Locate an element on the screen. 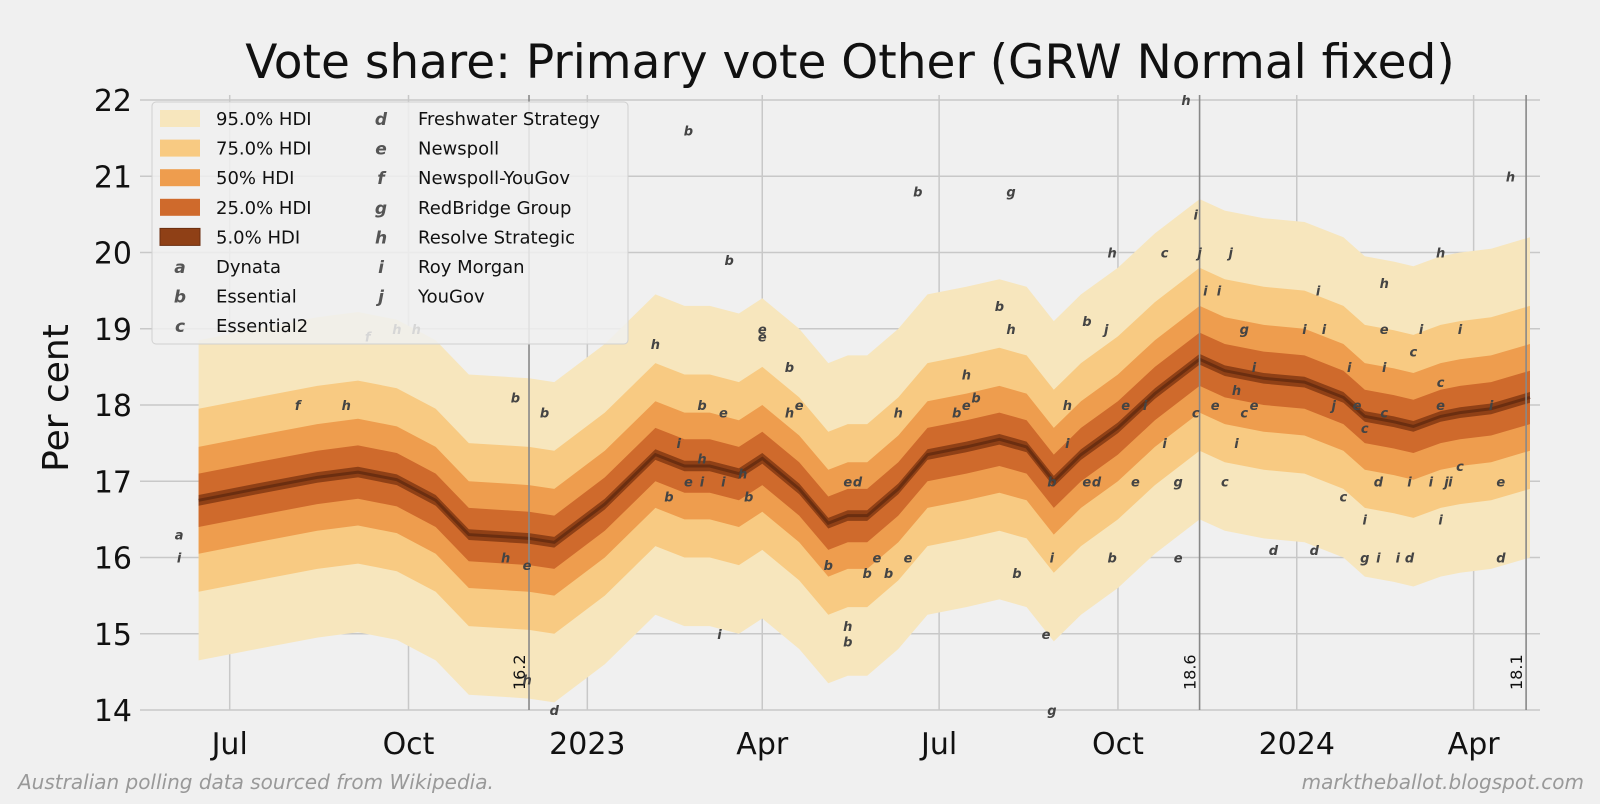 The image size is (1600, 804). legend-marker: d is located at coordinates (381, 120).